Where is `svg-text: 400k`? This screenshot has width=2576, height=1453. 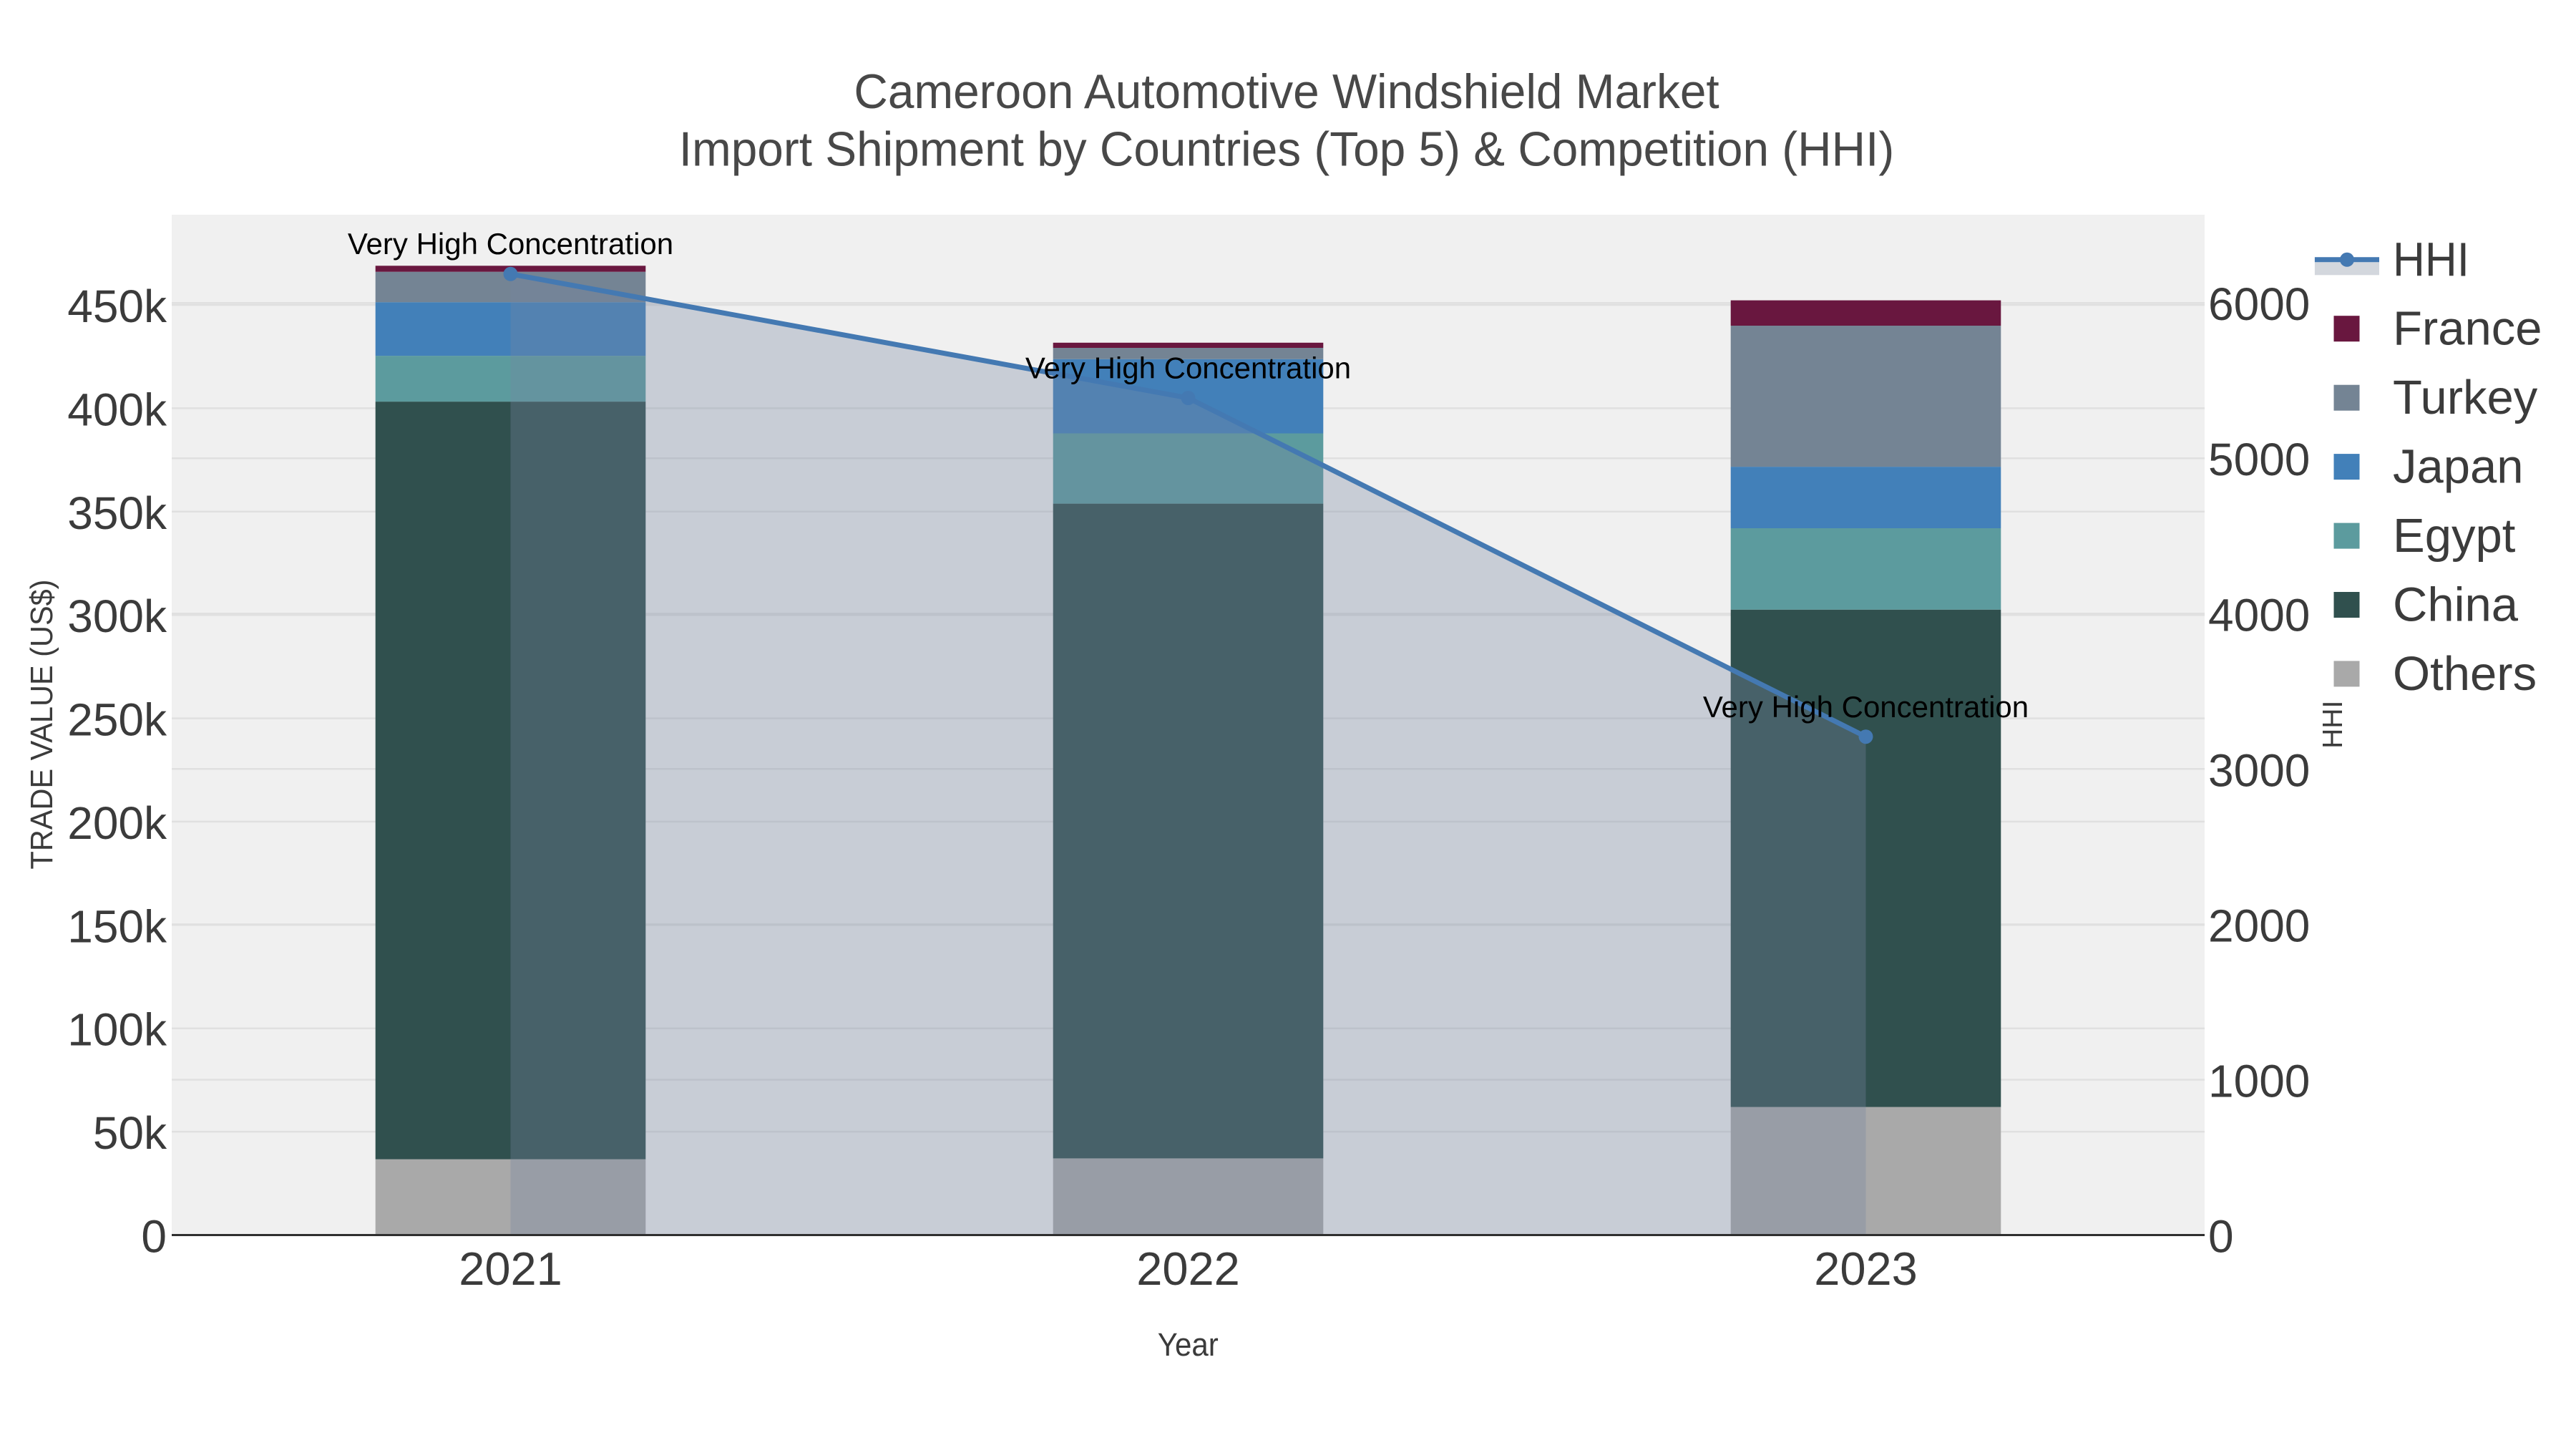 svg-text: 400k is located at coordinates (117, 409).